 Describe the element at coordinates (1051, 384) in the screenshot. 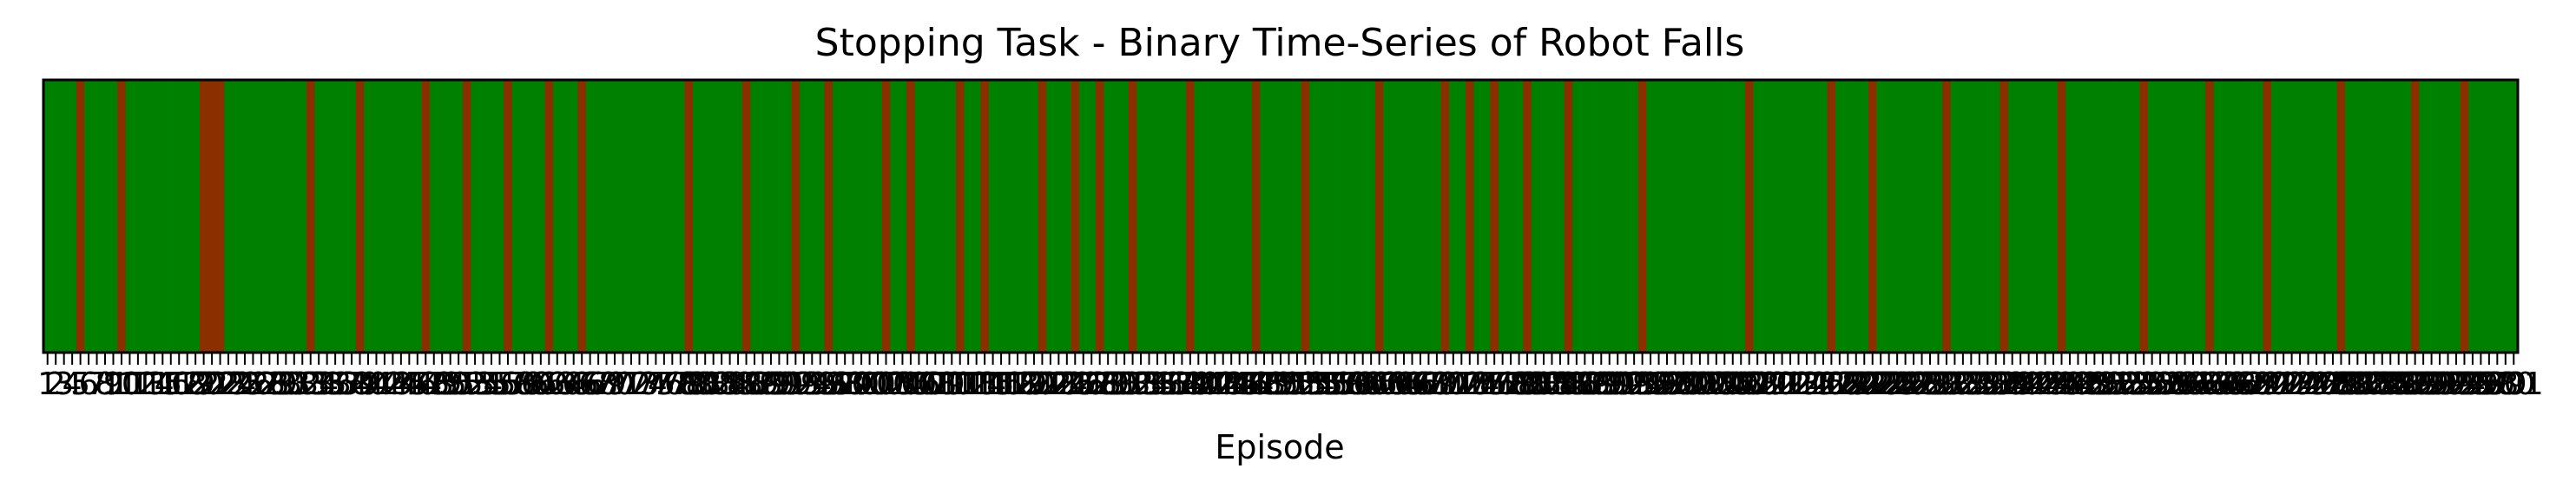

I see `x-tick-label: 123` at that location.